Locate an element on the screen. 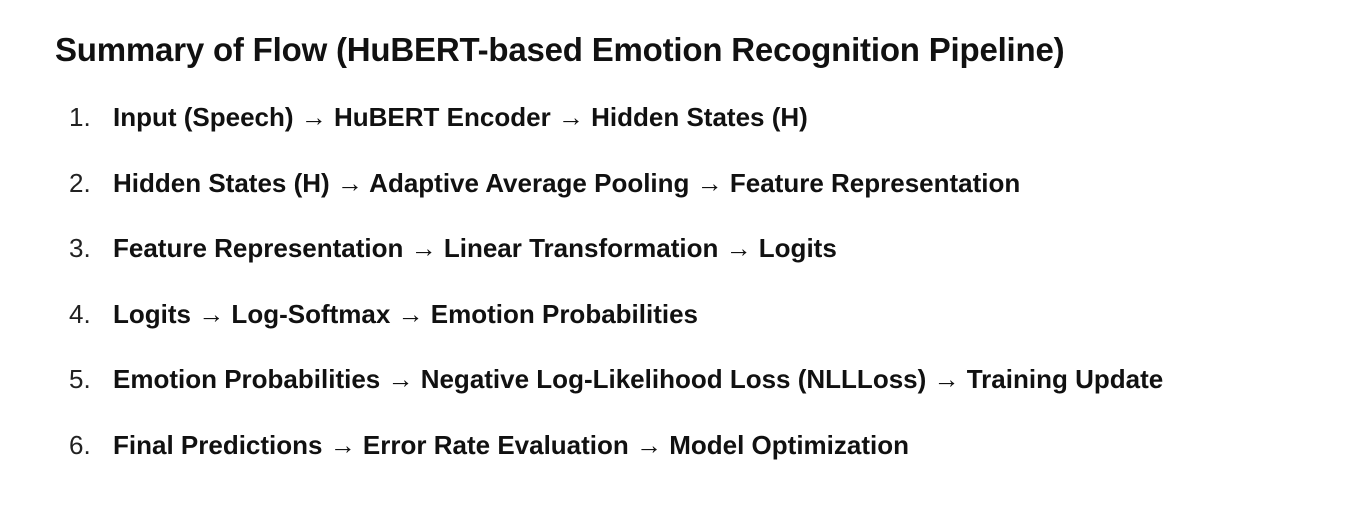  step-number: 1. is located at coordinates (80, 117).